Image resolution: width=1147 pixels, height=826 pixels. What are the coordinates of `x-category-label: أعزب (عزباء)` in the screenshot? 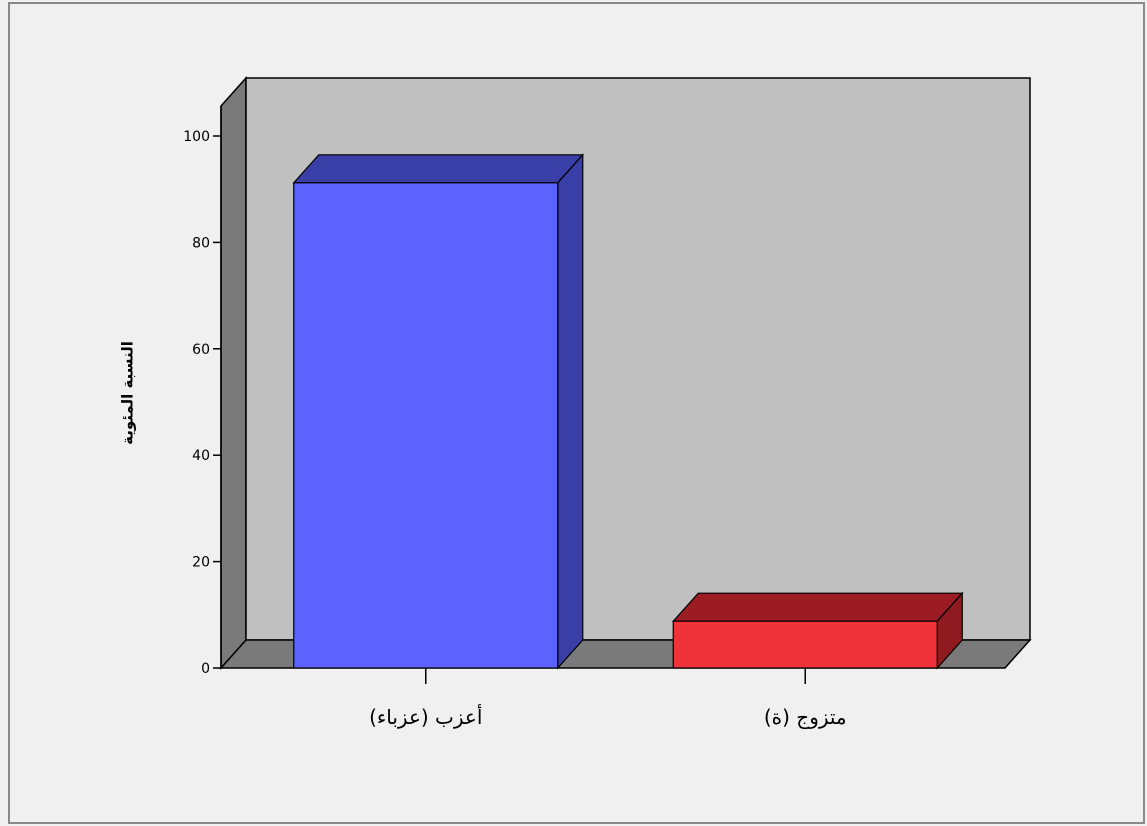 It's located at (425, 716).